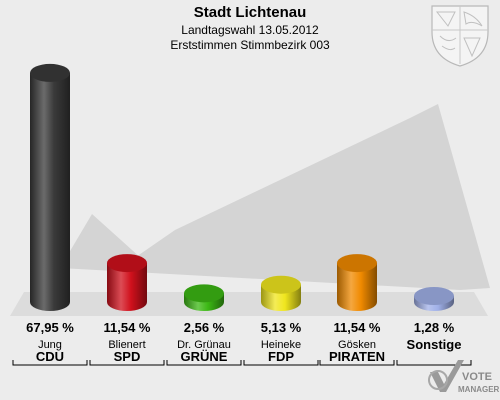  I want to click on bar-fdp, so click(281, 293).